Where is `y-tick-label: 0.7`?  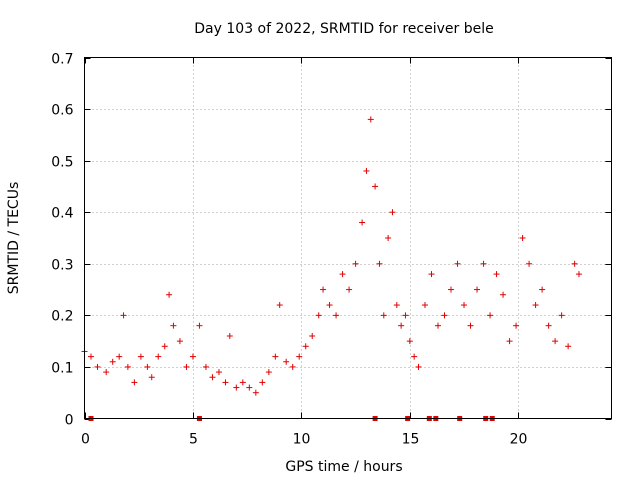 y-tick-label: 0.7 is located at coordinates (62, 60).